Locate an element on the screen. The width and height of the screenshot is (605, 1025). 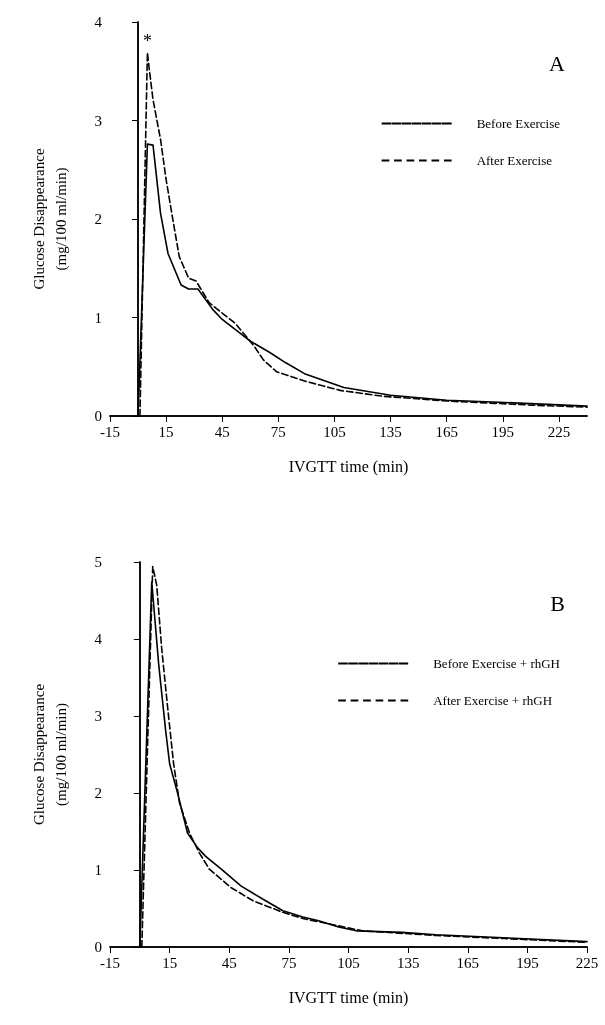
annotation: B is located at coordinates (558, 603).